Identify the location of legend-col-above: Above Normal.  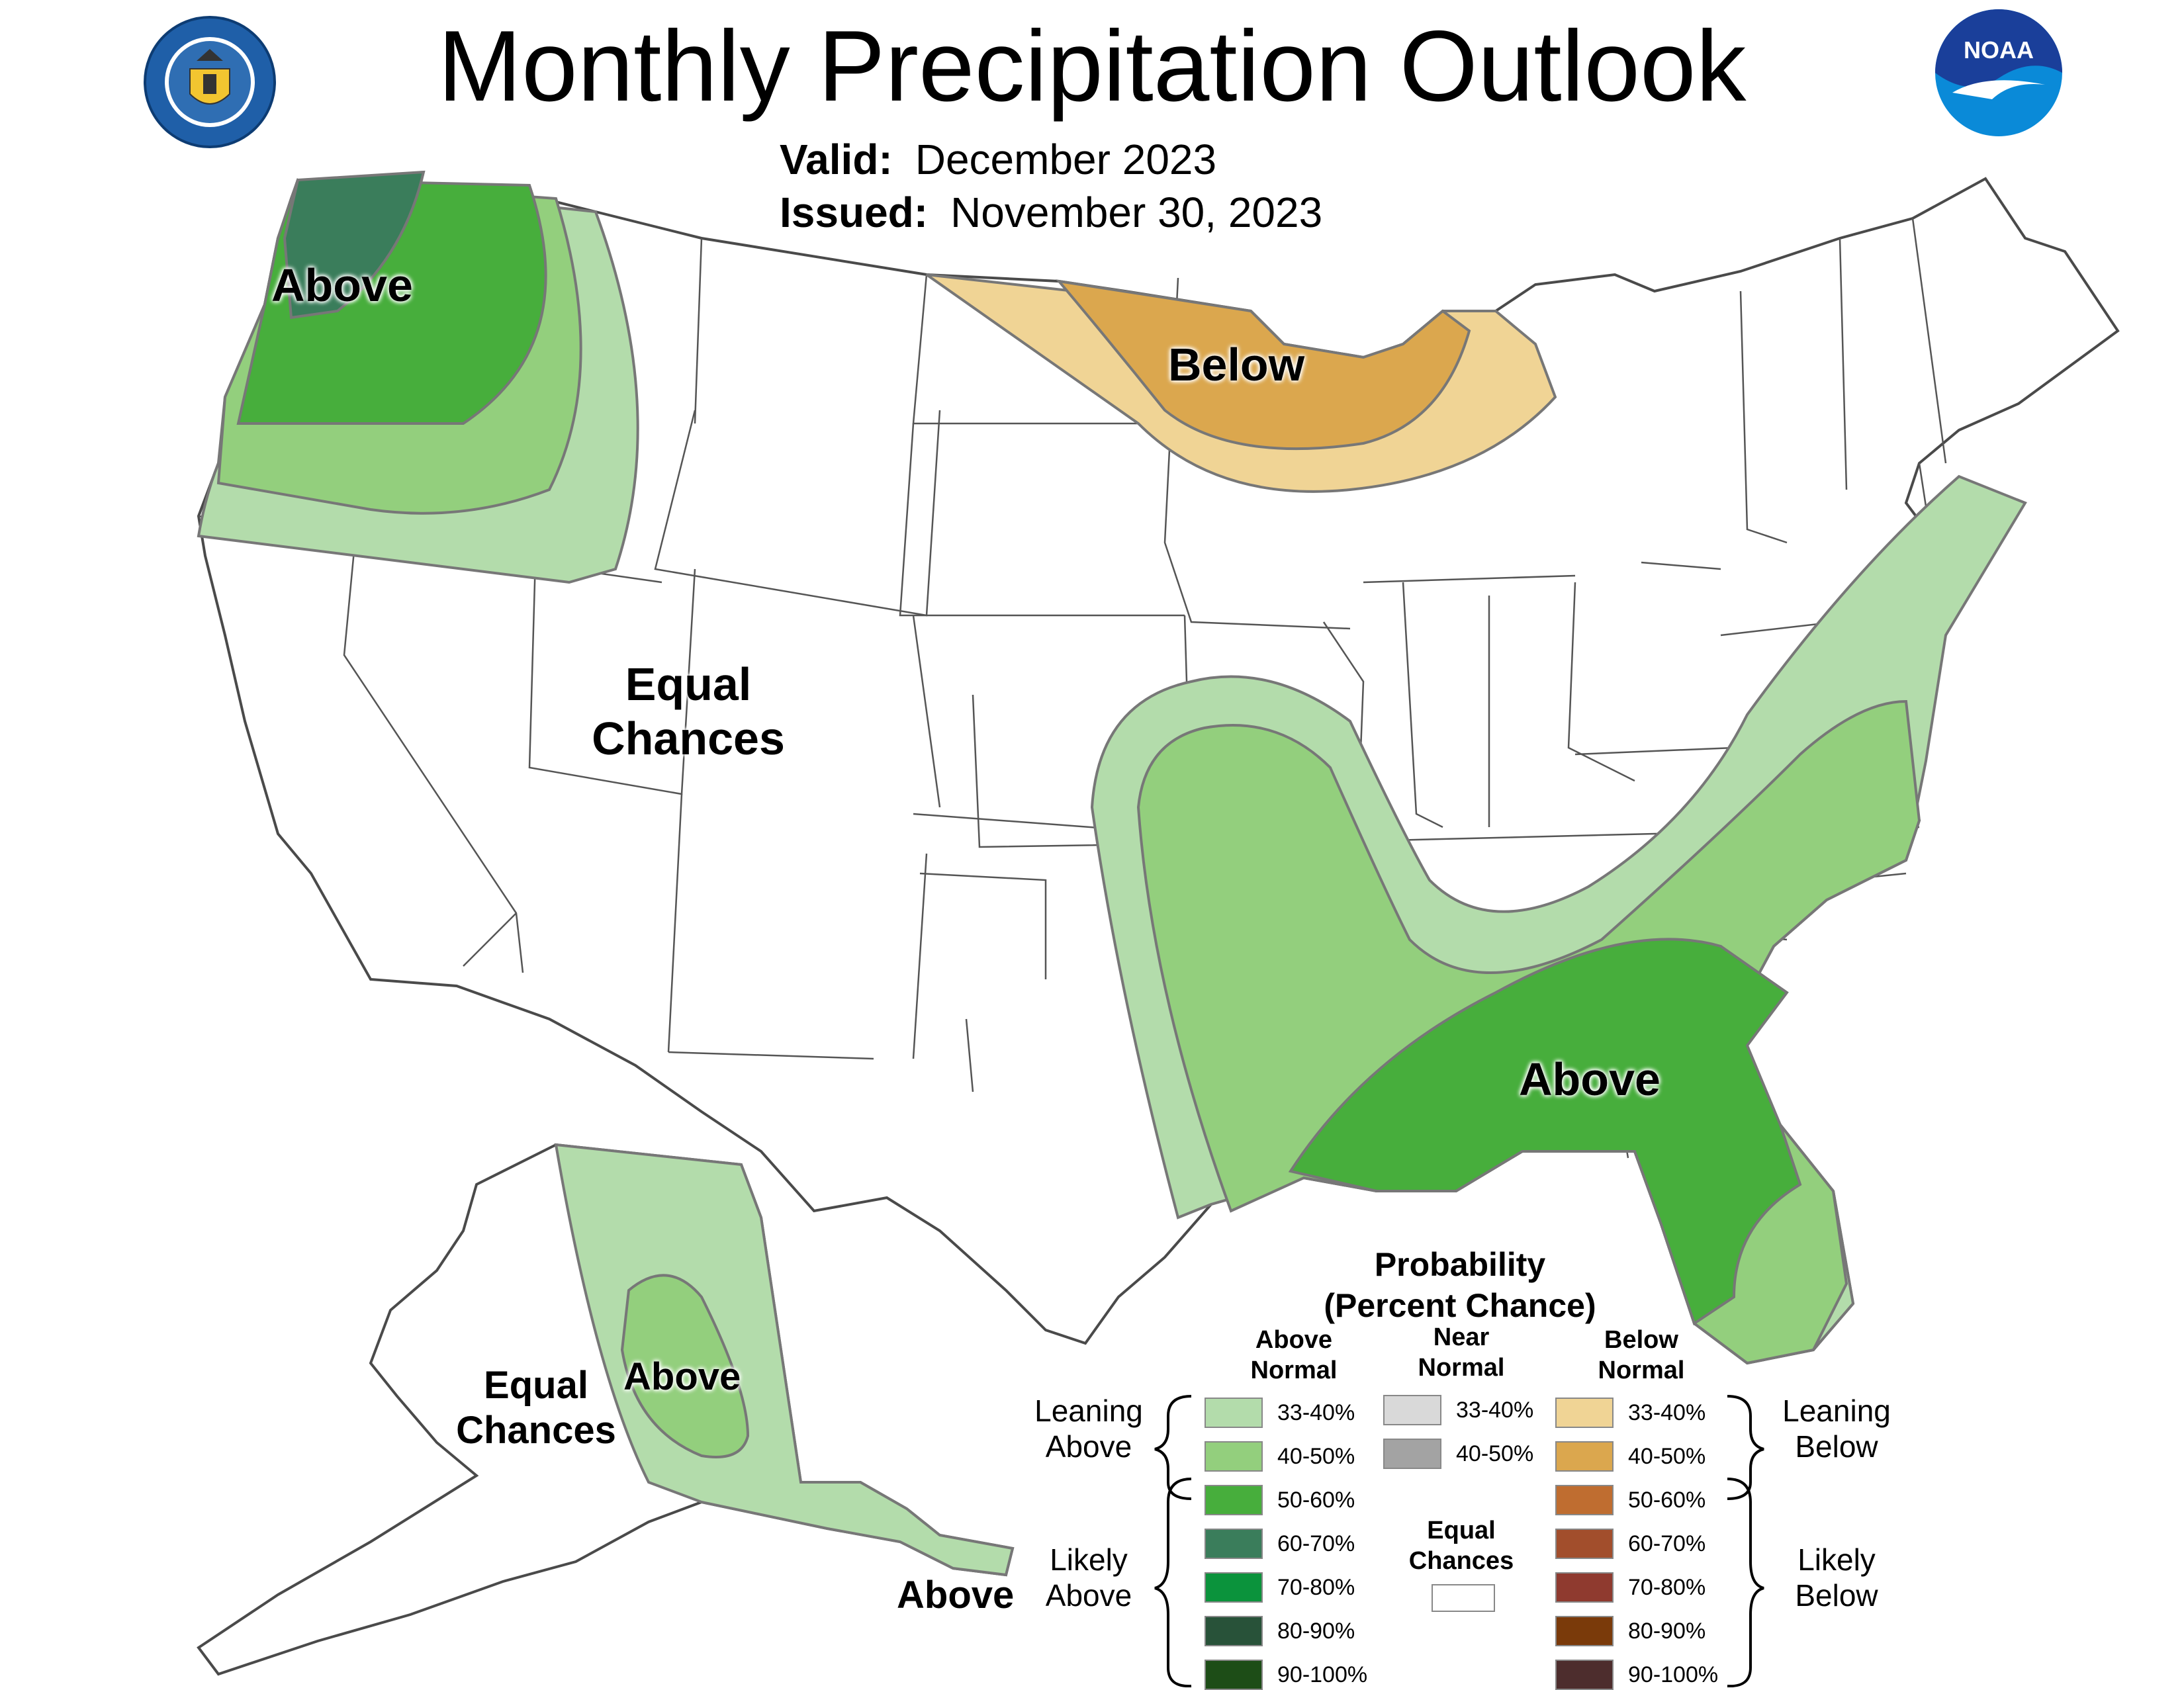
(1294, 1355).